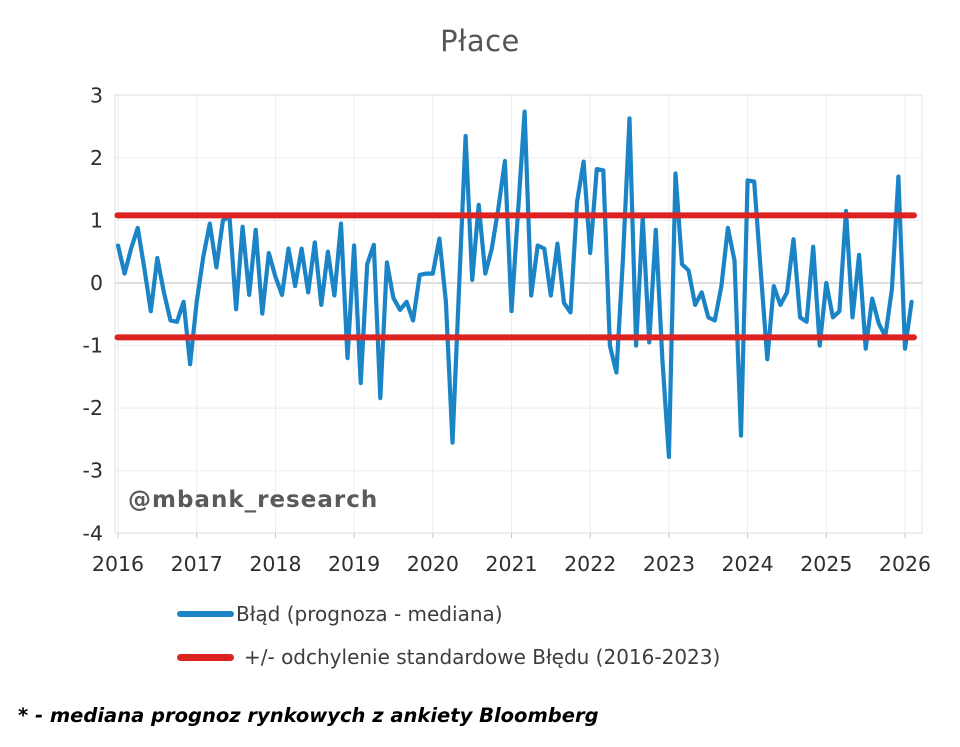 The image size is (960, 747). Describe the element at coordinates (93, 346) in the screenshot. I see `y-tick-label: -1` at that location.